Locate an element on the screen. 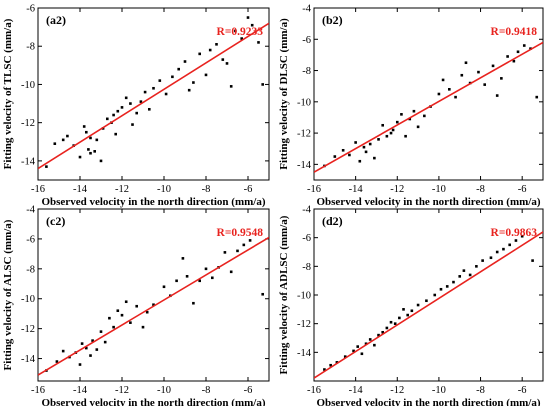 This screenshot has height=411, width=550. correlation-label: R=0.9418 is located at coordinates (514, 32).